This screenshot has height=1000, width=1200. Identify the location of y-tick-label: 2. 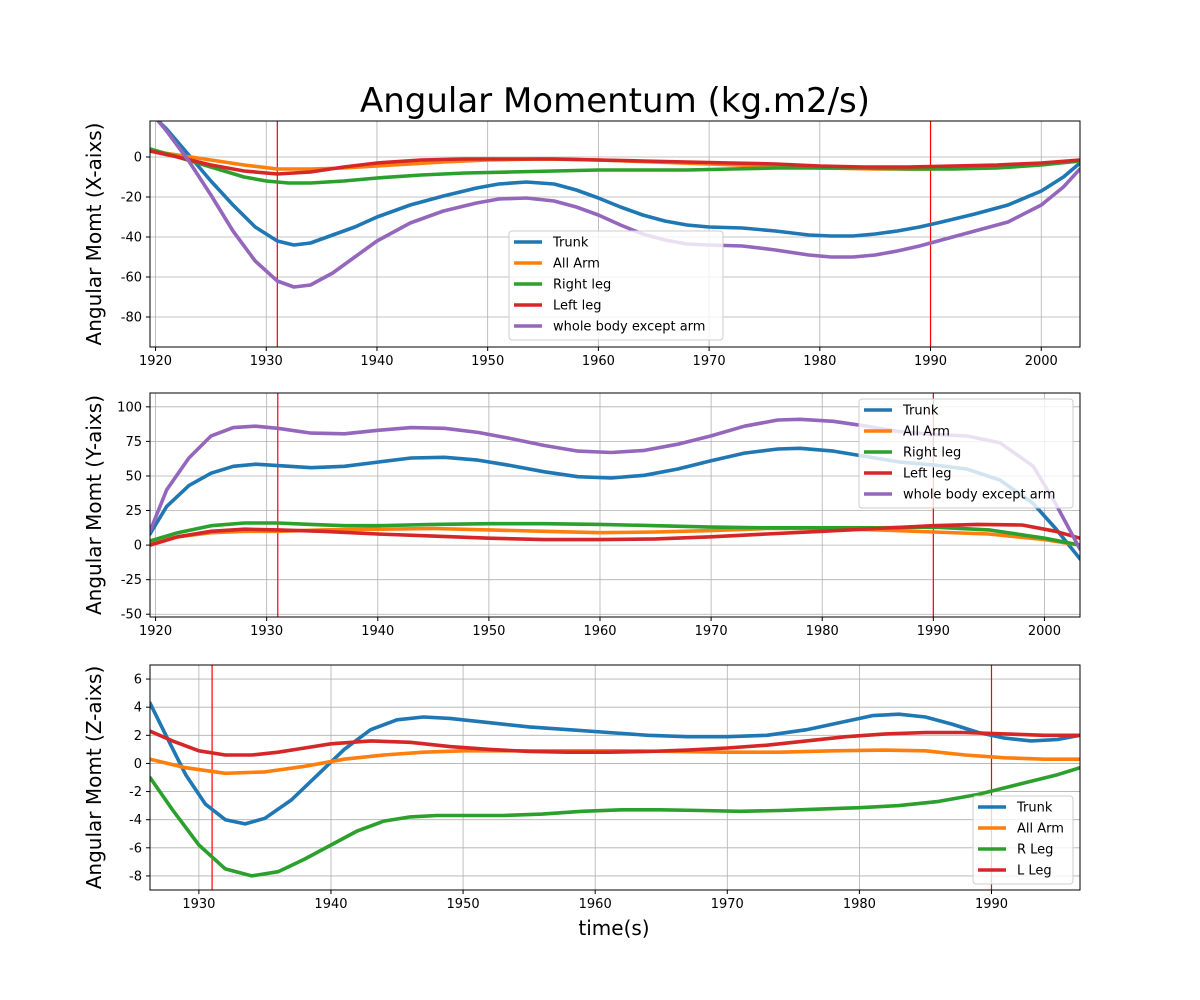
(138, 736).